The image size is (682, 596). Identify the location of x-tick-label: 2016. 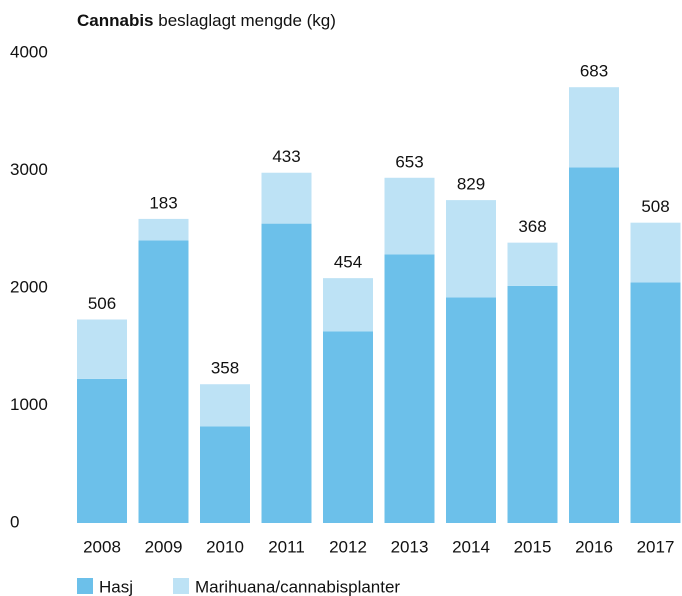
(594, 546).